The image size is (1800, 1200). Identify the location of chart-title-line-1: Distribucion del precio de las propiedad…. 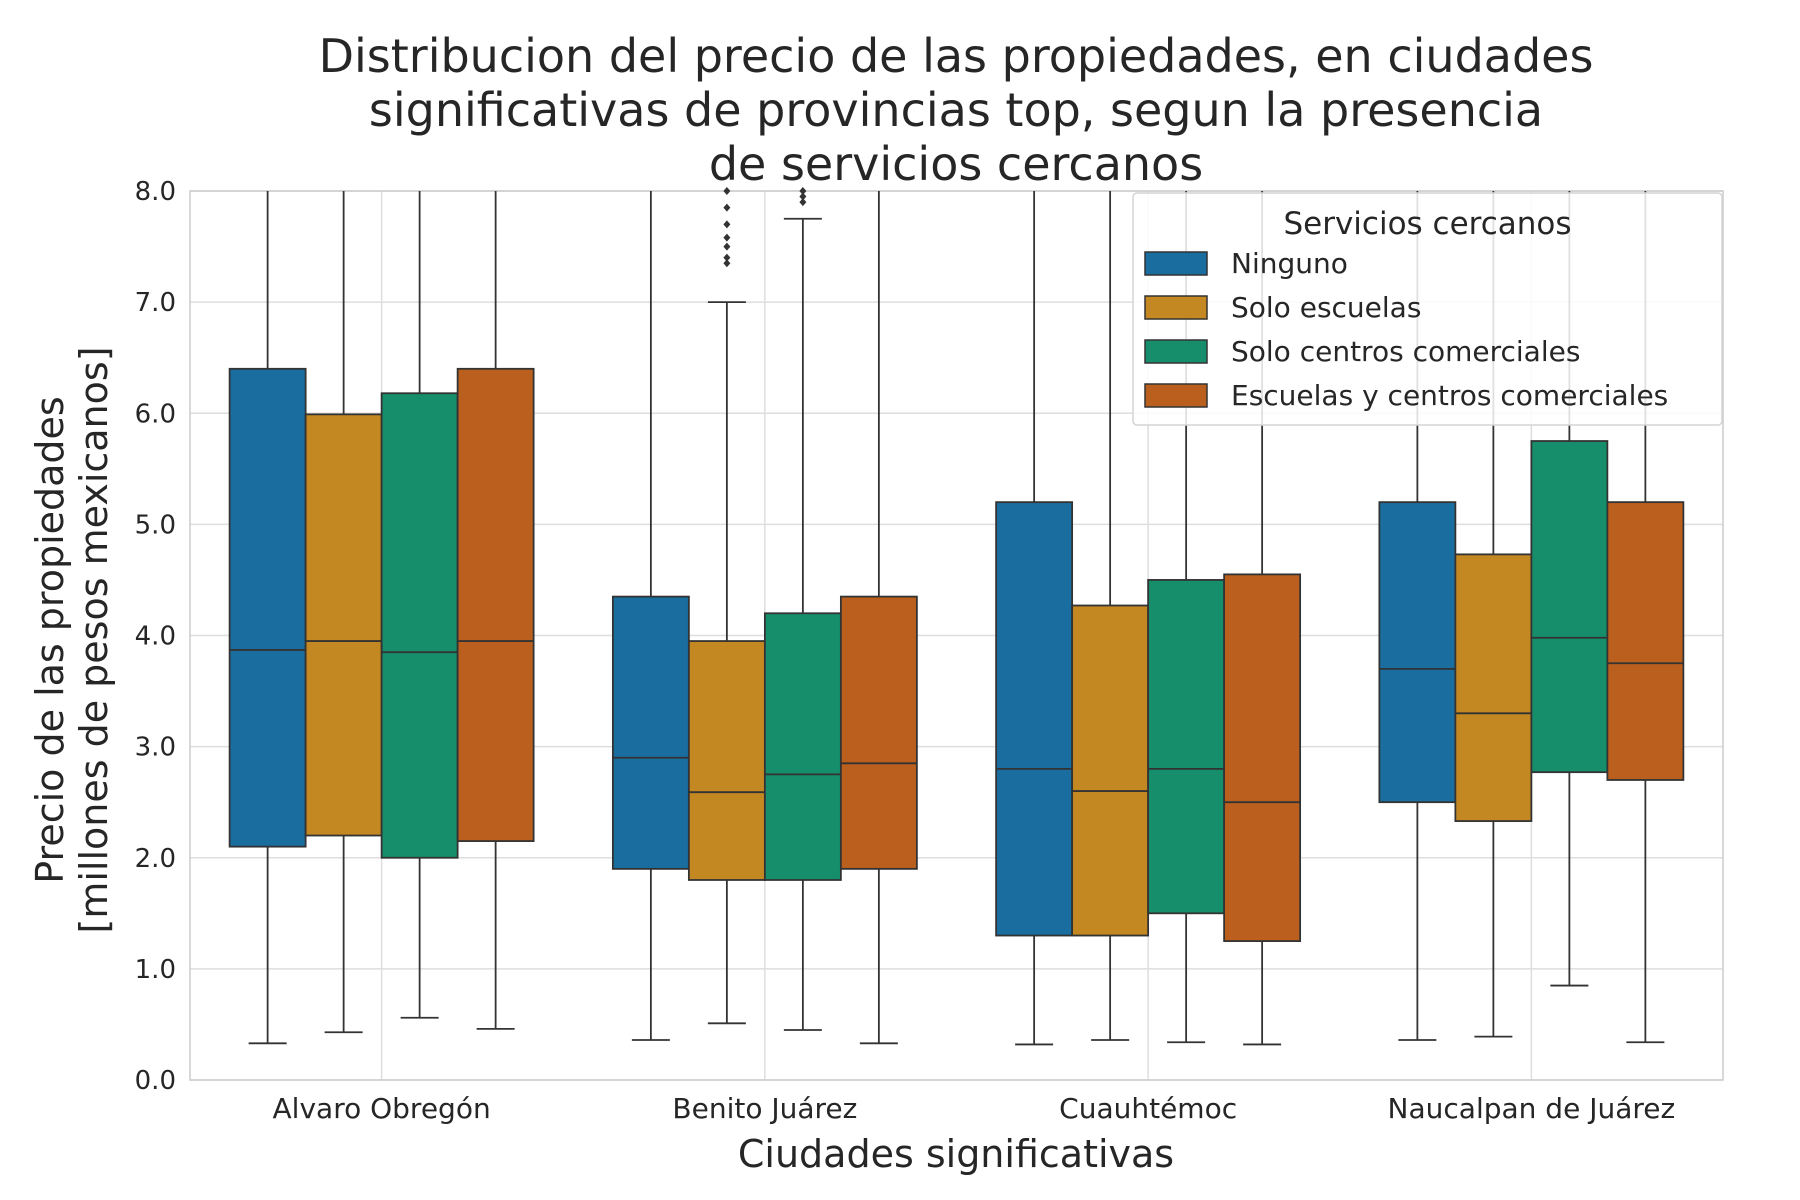
(956, 56).